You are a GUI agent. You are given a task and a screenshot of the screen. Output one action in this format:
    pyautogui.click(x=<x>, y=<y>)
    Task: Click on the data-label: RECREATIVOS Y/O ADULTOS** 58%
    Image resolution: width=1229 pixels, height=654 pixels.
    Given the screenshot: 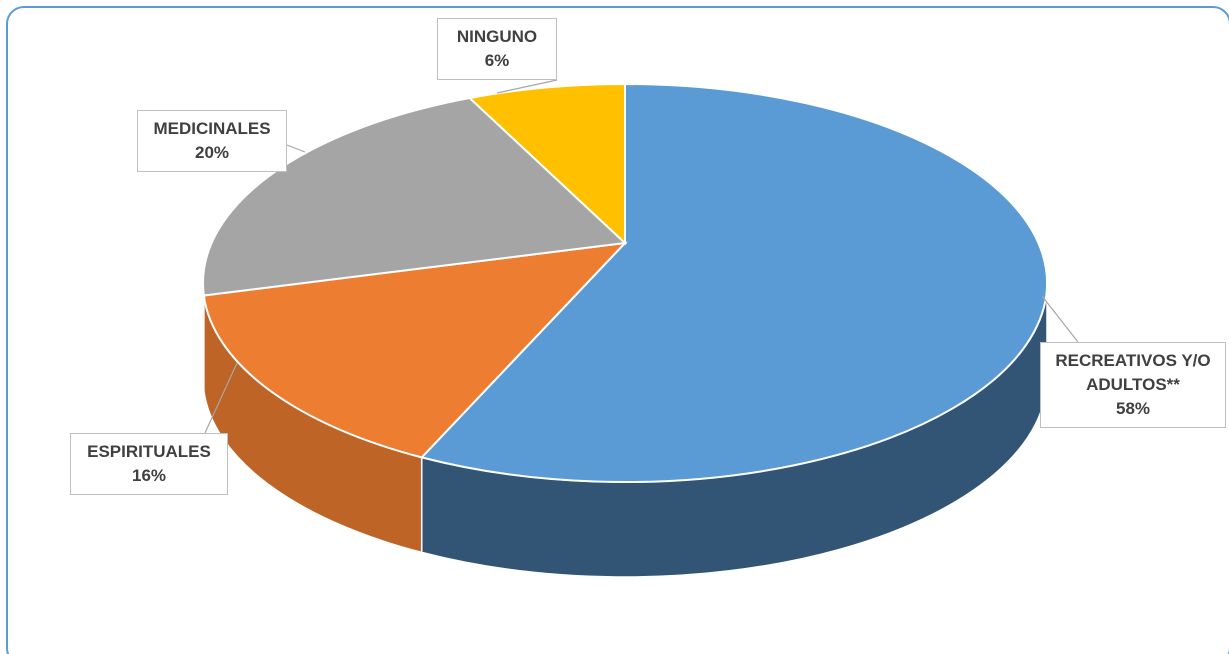 What is the action you would take?
    pyautogui.click(x=1133, y=385)
    